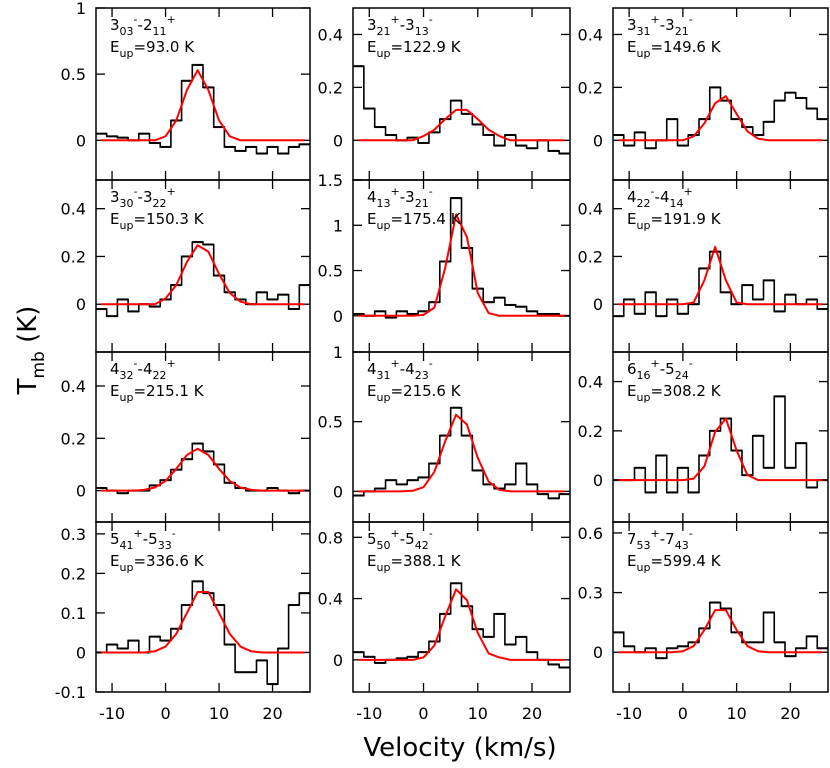 This screenshot has height=768, width=830. What do you see at coordinates (400, 25) in the screenshot?
I see `transition-label: 321+-313-` at bounding box center [400, 25].